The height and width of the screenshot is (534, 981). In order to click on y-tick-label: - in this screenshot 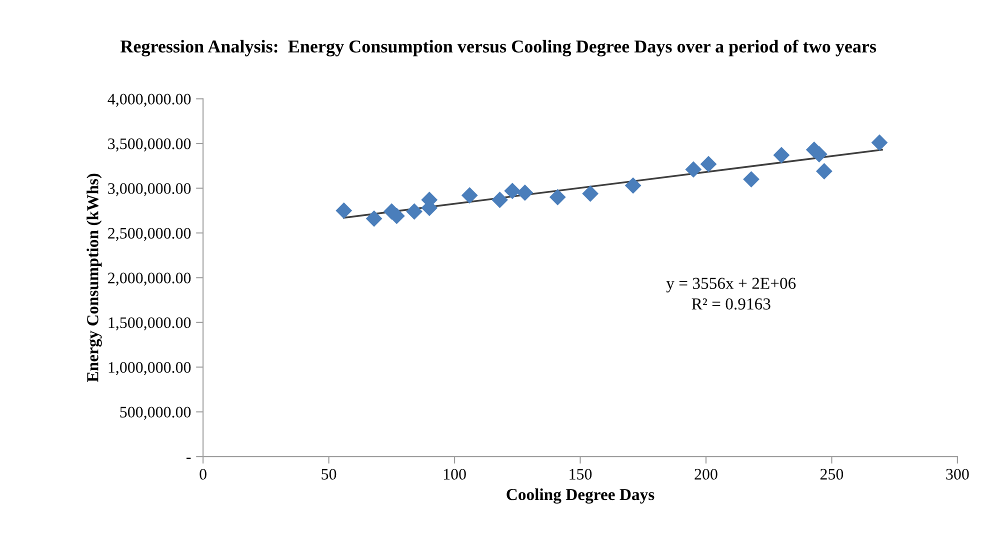, I will do `click(188, 458)`.